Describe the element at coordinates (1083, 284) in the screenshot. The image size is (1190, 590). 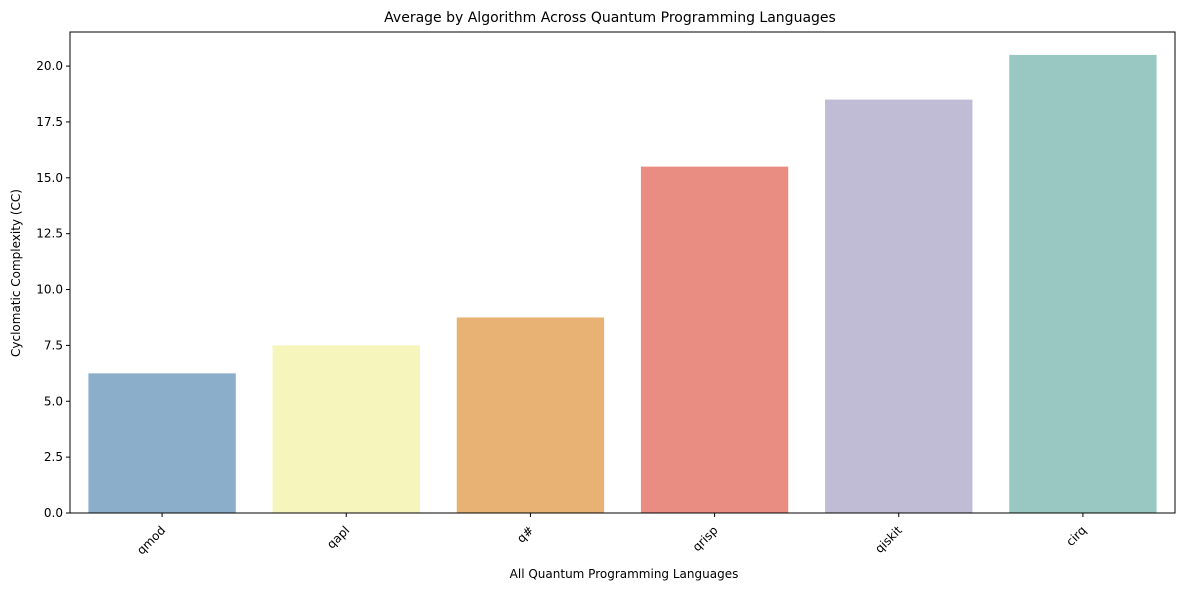
I see `bar-cirq` at that location.